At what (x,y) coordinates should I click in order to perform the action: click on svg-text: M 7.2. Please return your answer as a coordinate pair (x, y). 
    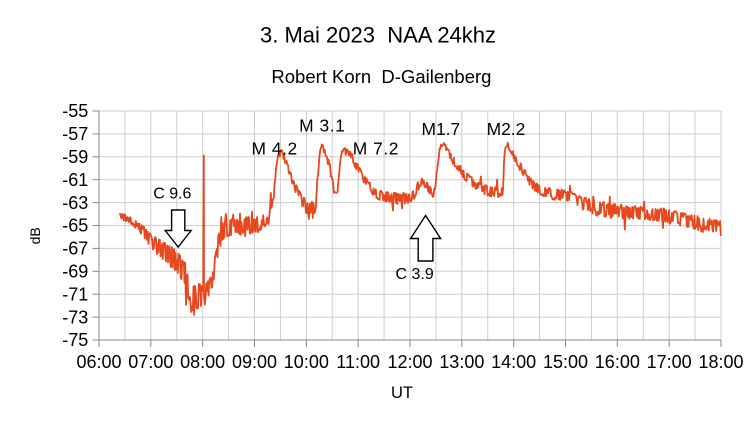
    Looking at the image, I should click on (376, 148).